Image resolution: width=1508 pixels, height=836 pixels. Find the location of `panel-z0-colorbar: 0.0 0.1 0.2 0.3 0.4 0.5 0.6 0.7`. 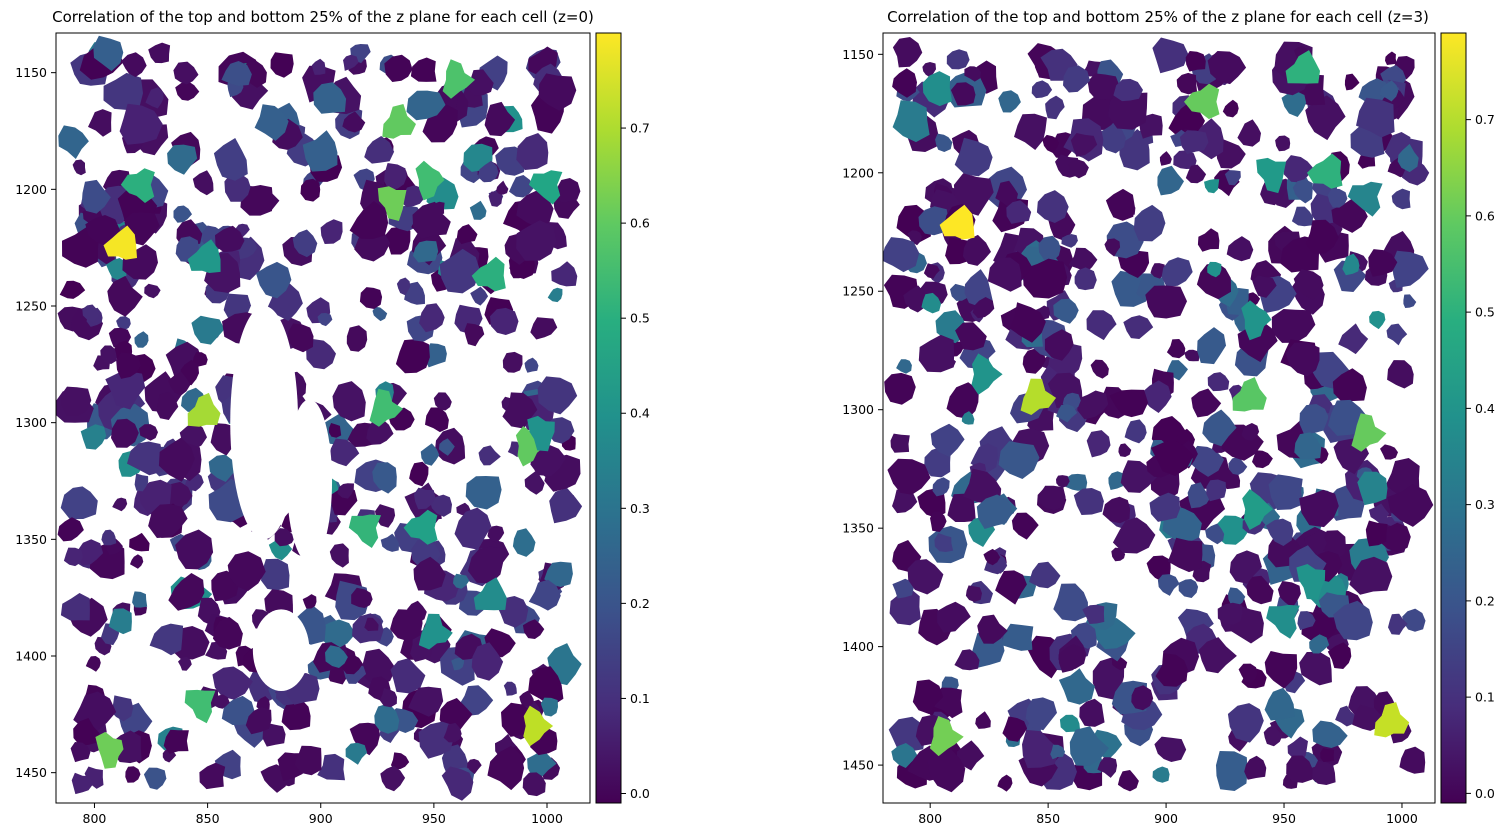

panel-z0-colorbar: 0.0 0.1 0.2 0.3 0.4 0.5 0.6 0.7 is located at coordinates (622, 418).